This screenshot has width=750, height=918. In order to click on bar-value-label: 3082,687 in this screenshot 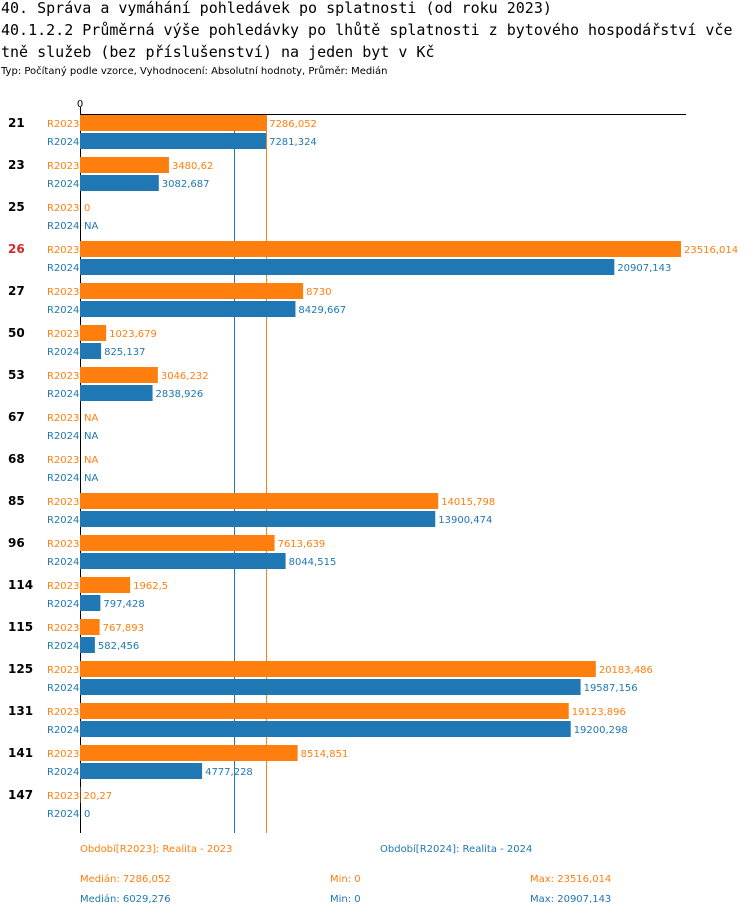, I will do `click(186, 184)`.